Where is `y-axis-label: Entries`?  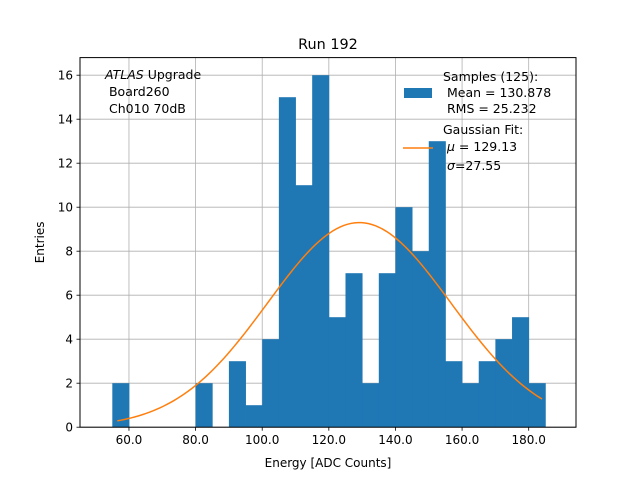
y-axis-label: Entries is located at coordinates (40, 243).